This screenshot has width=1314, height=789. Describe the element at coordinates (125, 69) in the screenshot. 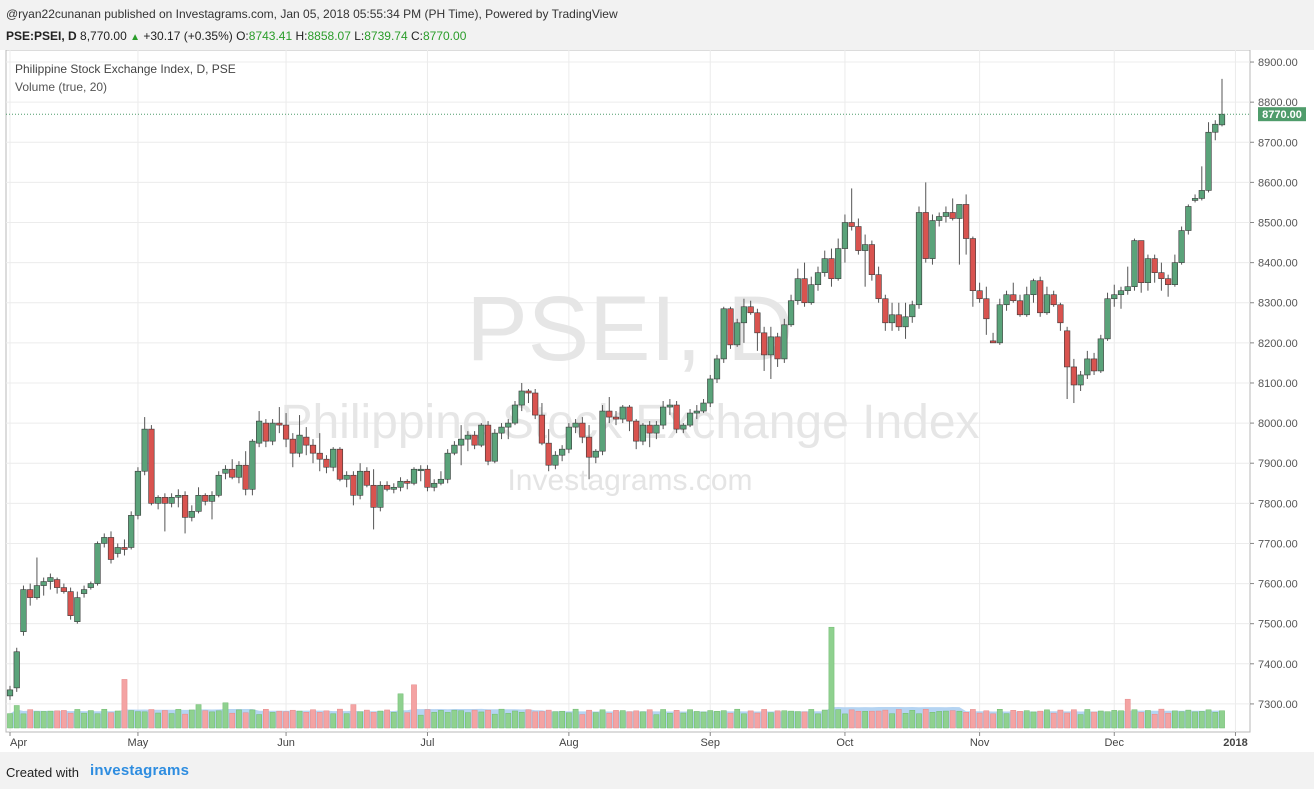

I see `legend-title: Philippine Stock Exchange Index, D, PSE` at that location.